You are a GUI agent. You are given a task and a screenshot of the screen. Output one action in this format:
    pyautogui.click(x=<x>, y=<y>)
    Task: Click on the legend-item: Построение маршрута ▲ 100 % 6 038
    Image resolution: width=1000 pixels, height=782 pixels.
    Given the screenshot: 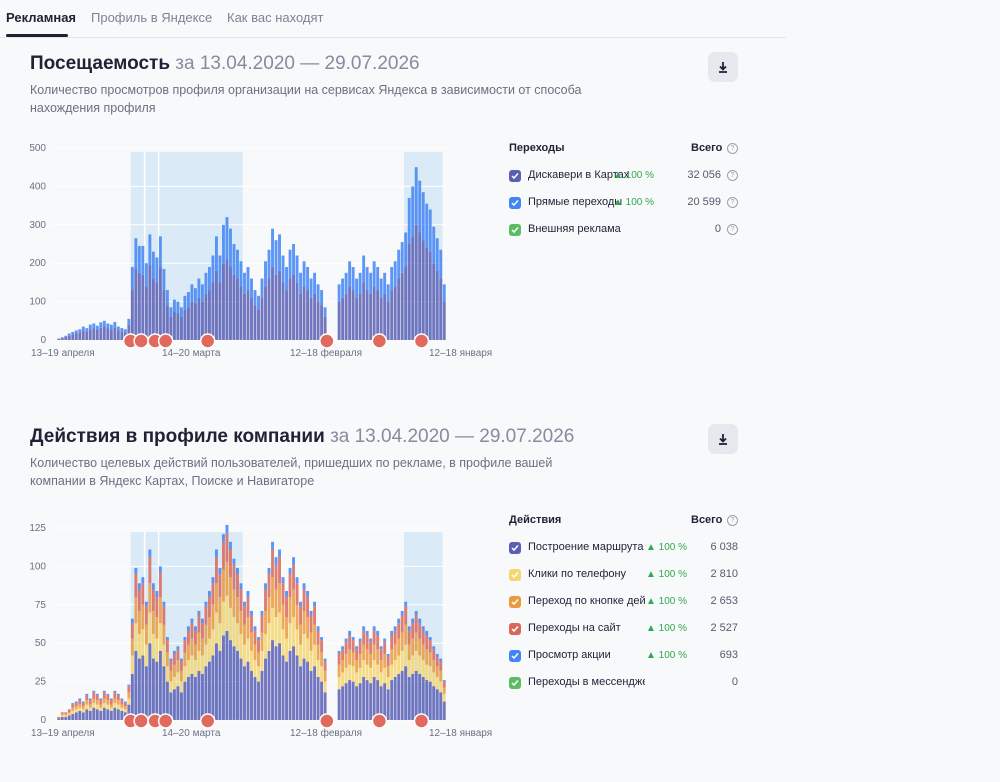 What is the action you would take?
    pyautogui.click(x=629, y=548)
    